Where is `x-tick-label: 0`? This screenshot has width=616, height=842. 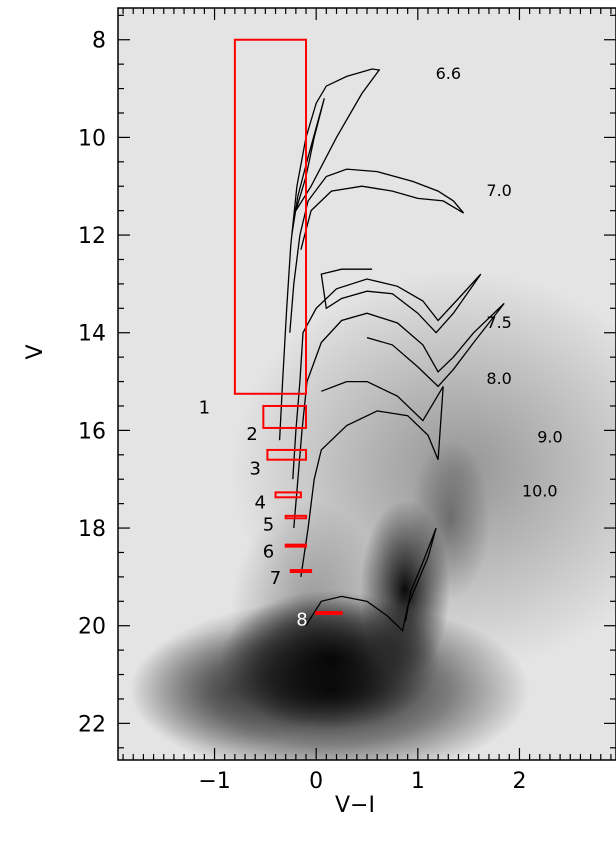 x-tick-label: 0 is located at coordinates (316, 781).